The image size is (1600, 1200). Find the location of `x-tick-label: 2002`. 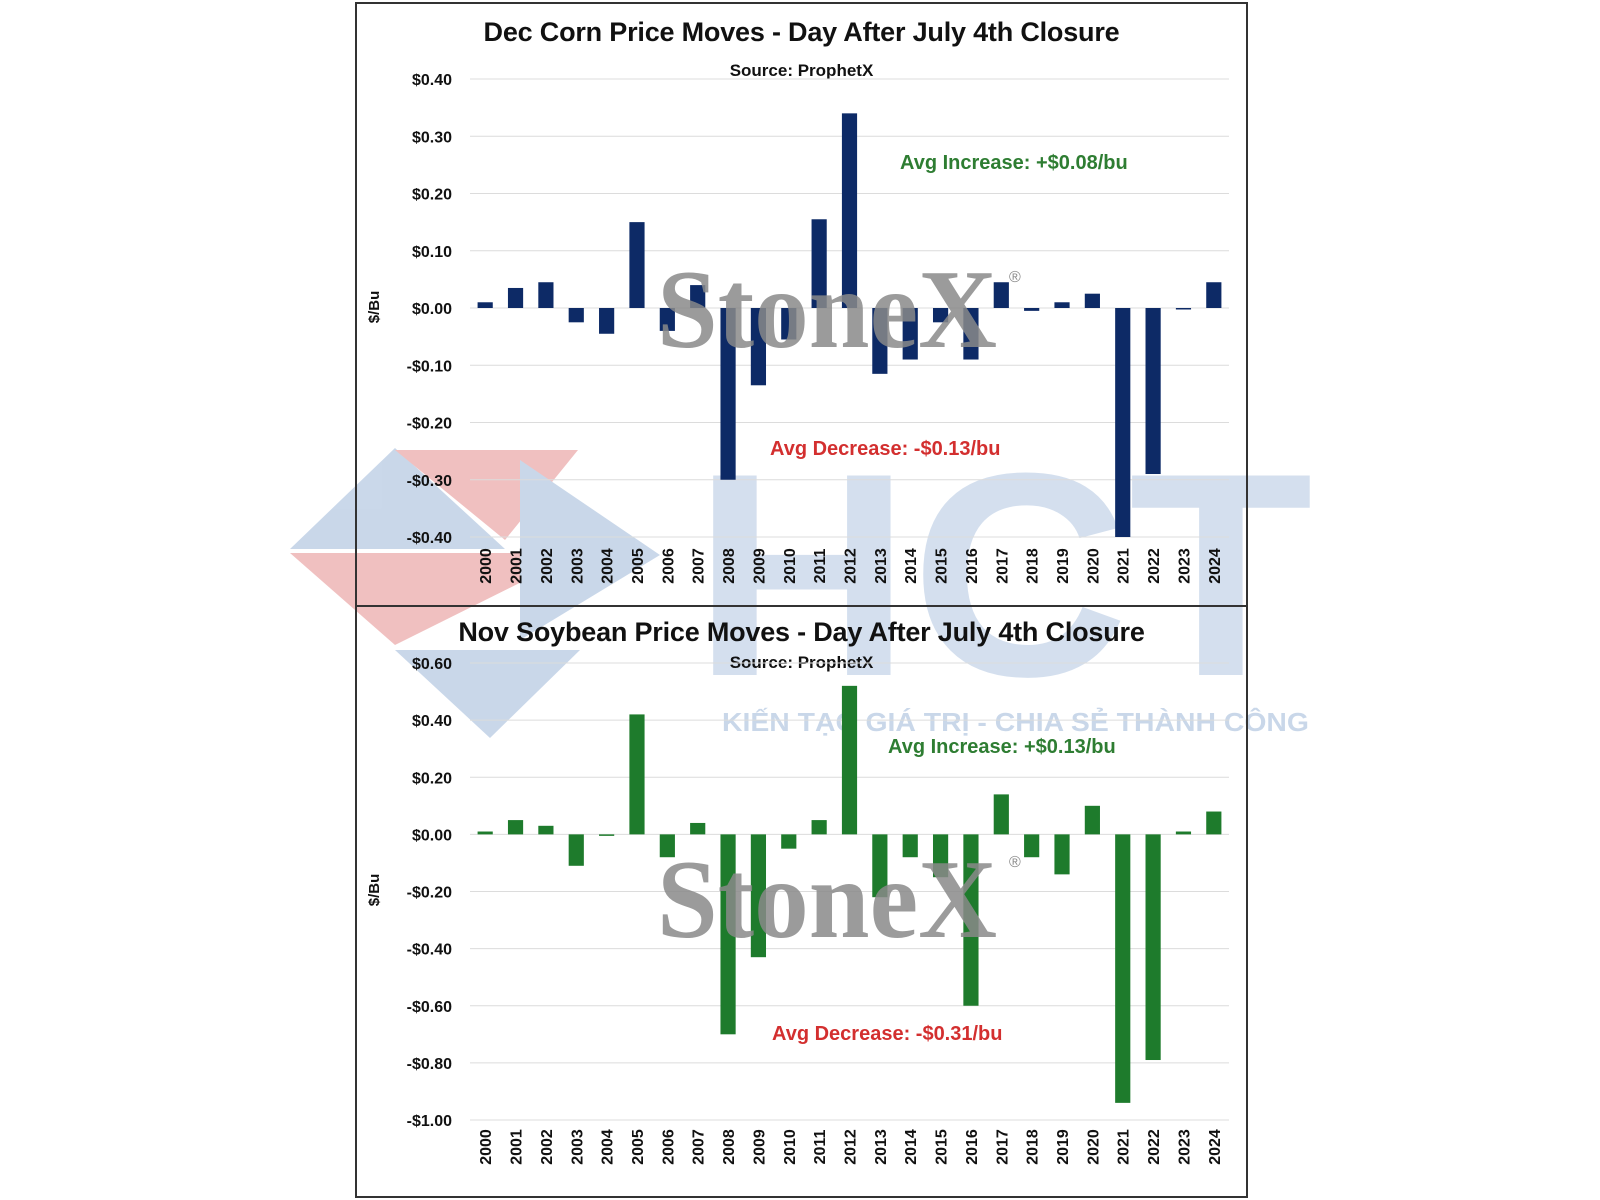

x-tick-label: 2002 is located at coordinates (547, 566).